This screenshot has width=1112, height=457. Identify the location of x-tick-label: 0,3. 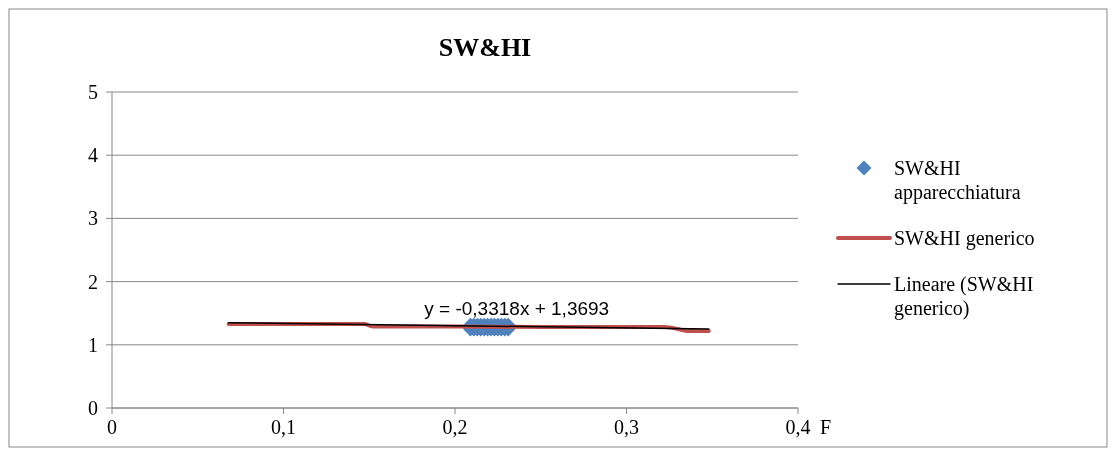
(626, 427).